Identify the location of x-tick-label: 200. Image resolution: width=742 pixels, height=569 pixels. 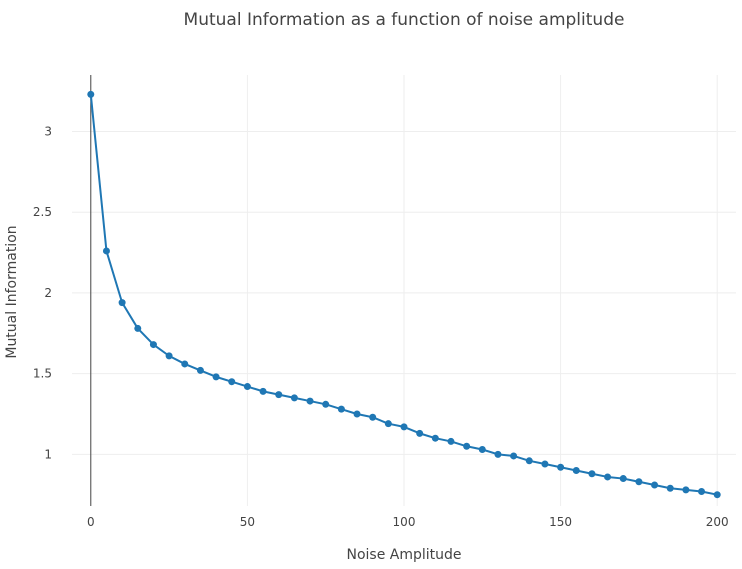
(717, 522).